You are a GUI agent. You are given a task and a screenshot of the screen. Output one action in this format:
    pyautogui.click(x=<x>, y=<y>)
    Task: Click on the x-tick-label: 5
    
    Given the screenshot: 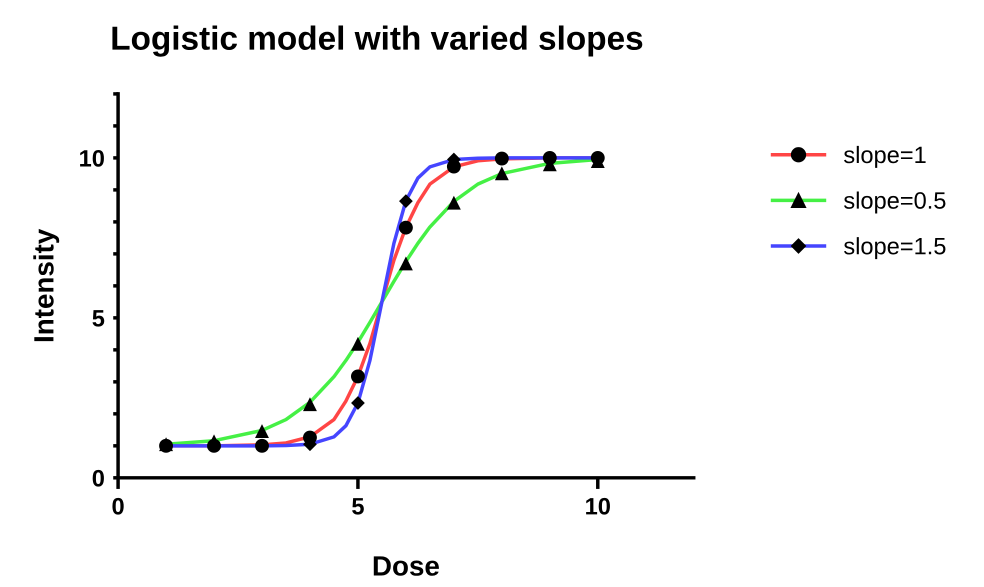 What is the action you would take?
    pyautogui.click(x=358, y=506)
    